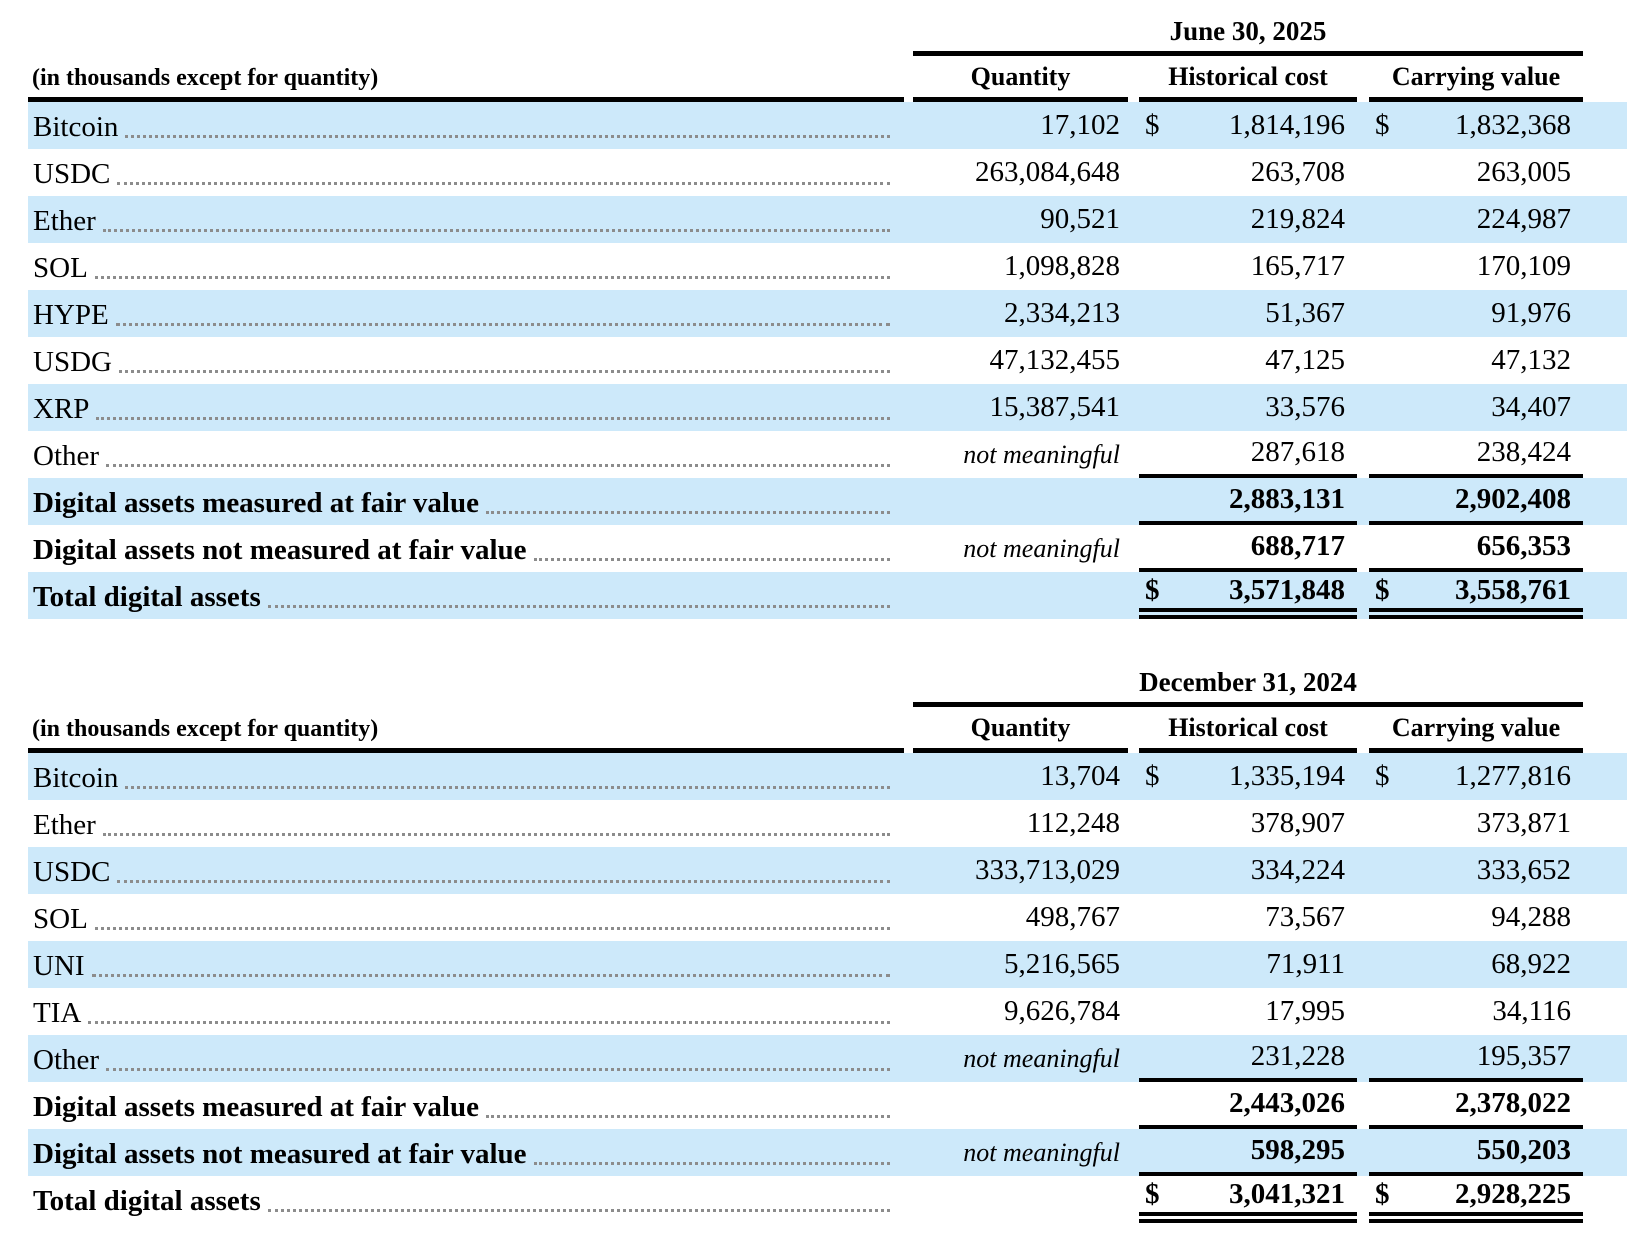 The image size is (1627, 1258). I want to click on historical-cost-value: 33,576, so click(1248, 407).